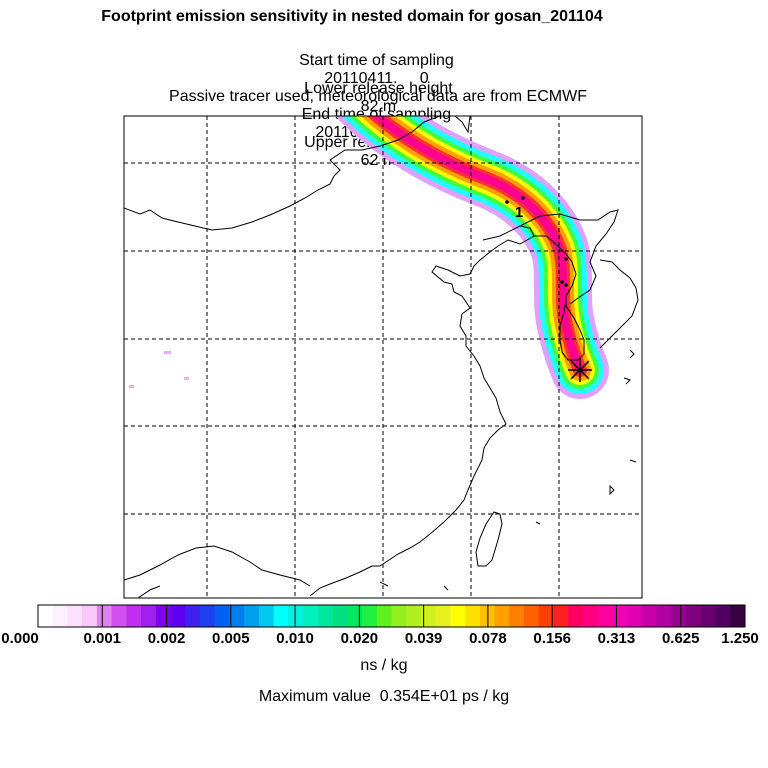 Image resolution: width=768 pixels, height=768 pixels. What do you see at coordinates (376, 60) in the screenshot?
I see `sampling-start-label: Start time of sampling` at bounding box center [376, 60].